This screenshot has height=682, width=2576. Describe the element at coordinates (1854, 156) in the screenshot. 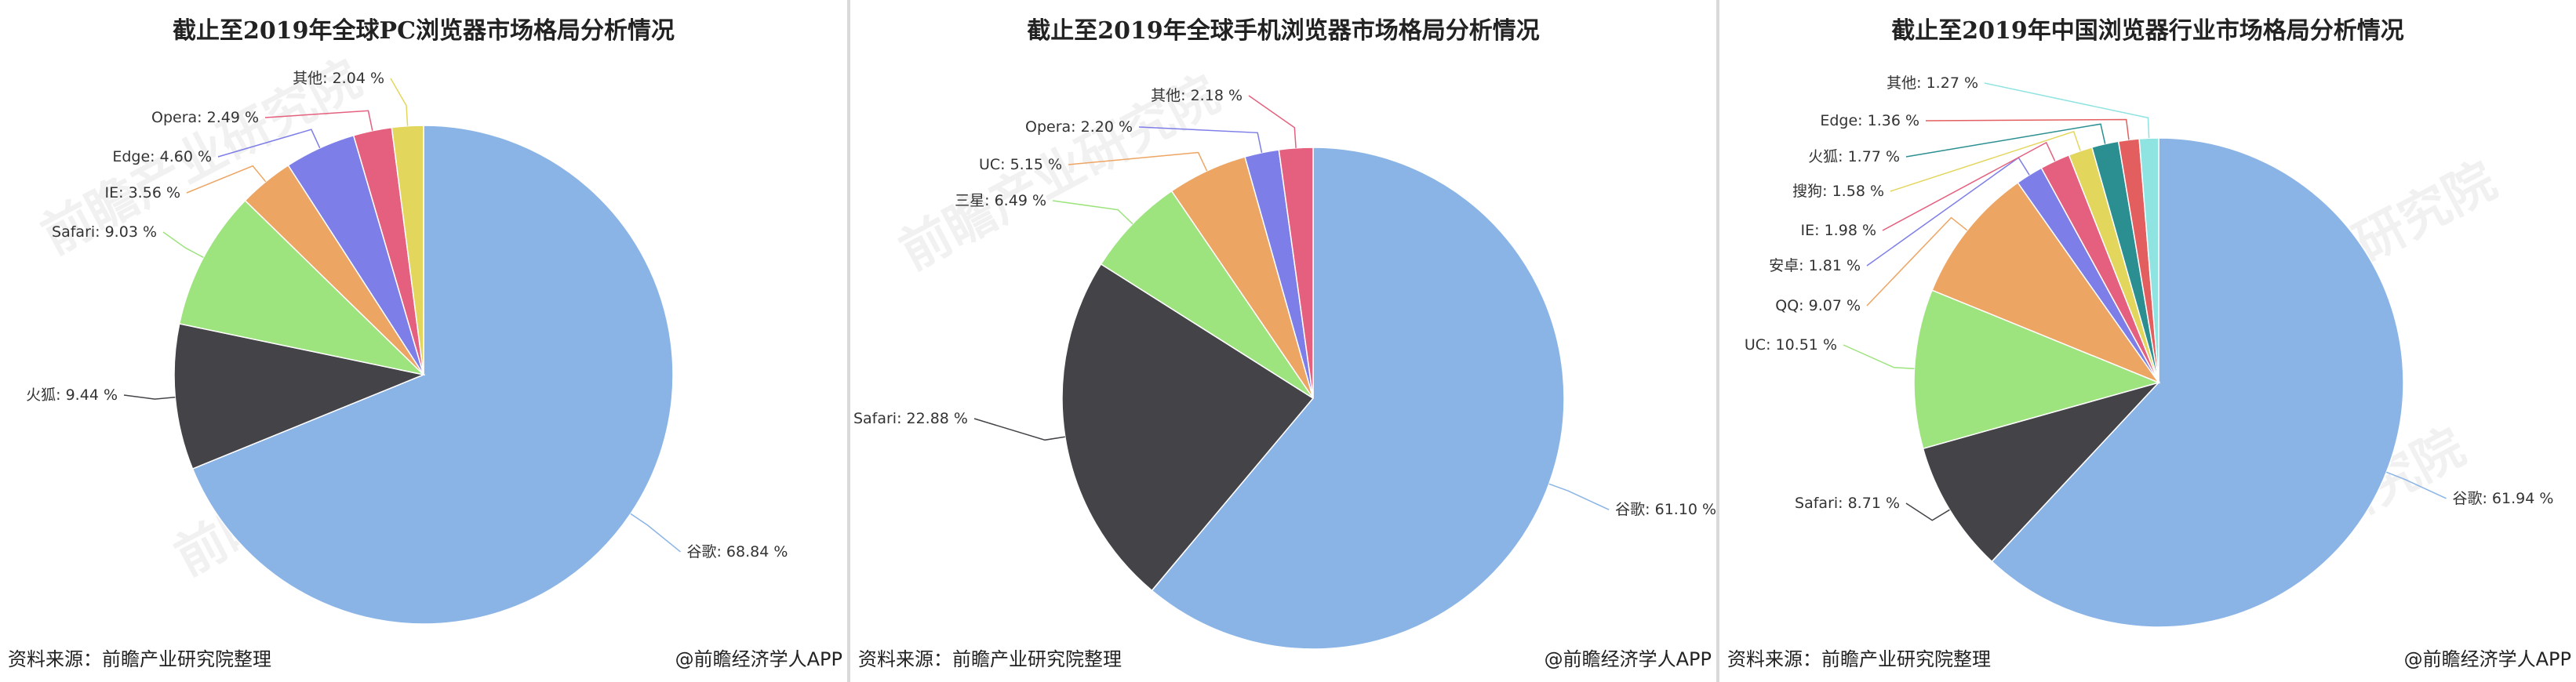

I see `data-label: 火狐: 1.77 %` at that location.